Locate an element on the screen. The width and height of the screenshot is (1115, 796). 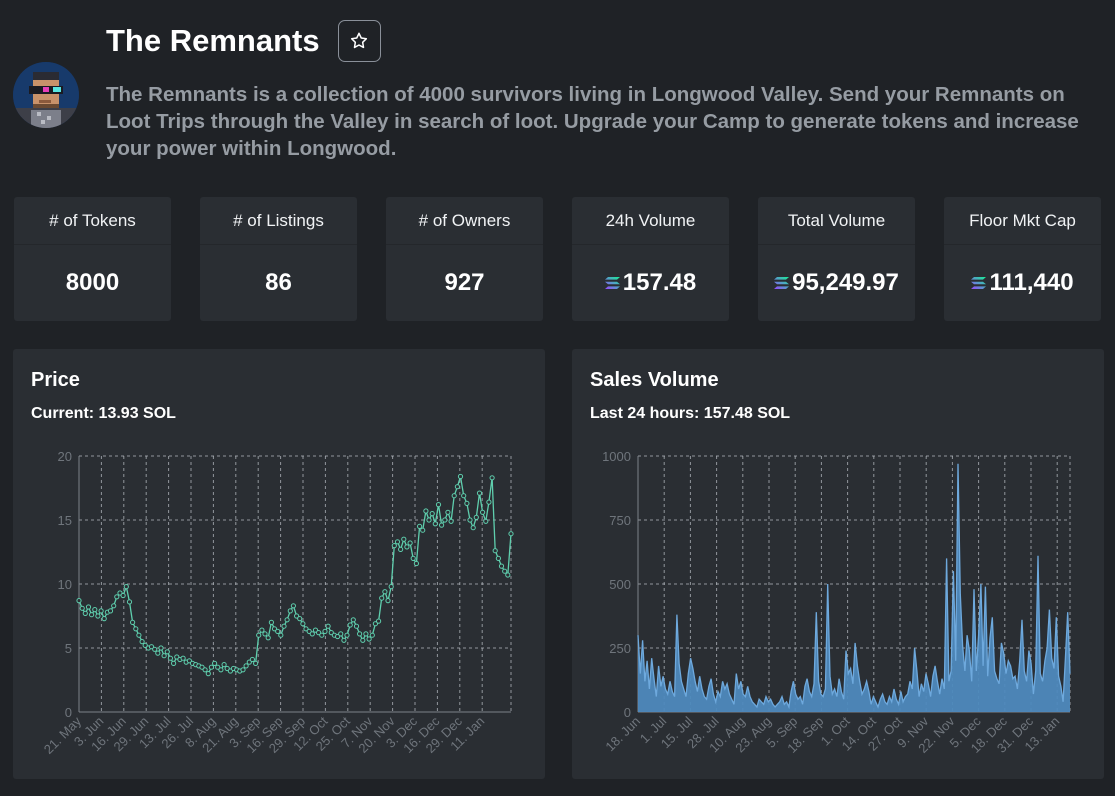
volume-line is located at coordinates (854, 586).